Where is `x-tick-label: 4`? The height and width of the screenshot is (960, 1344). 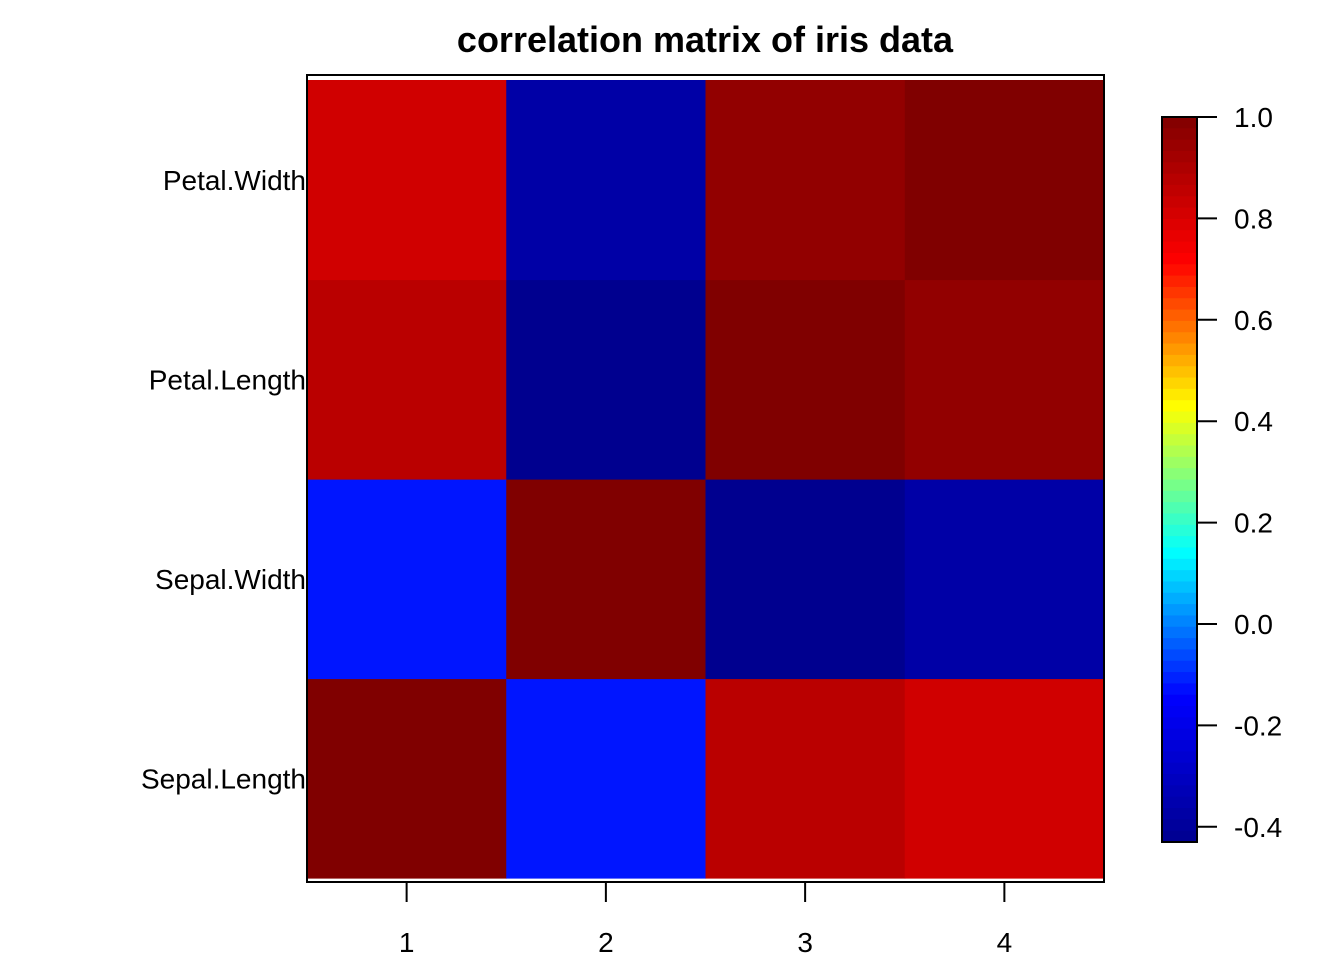 x-tick-label: 4 is located at coordinates (1005, 942).